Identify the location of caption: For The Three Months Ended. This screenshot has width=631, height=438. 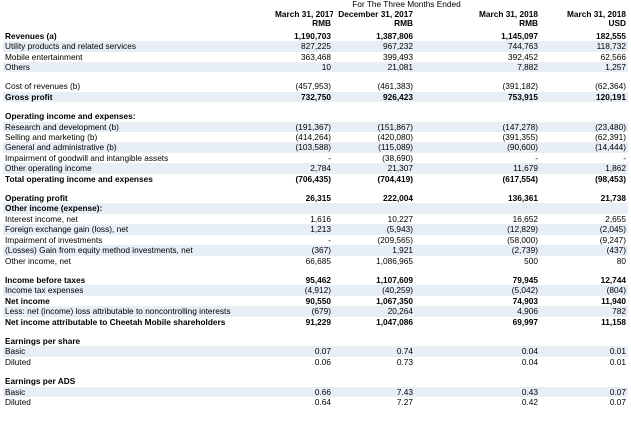
(406, 4).